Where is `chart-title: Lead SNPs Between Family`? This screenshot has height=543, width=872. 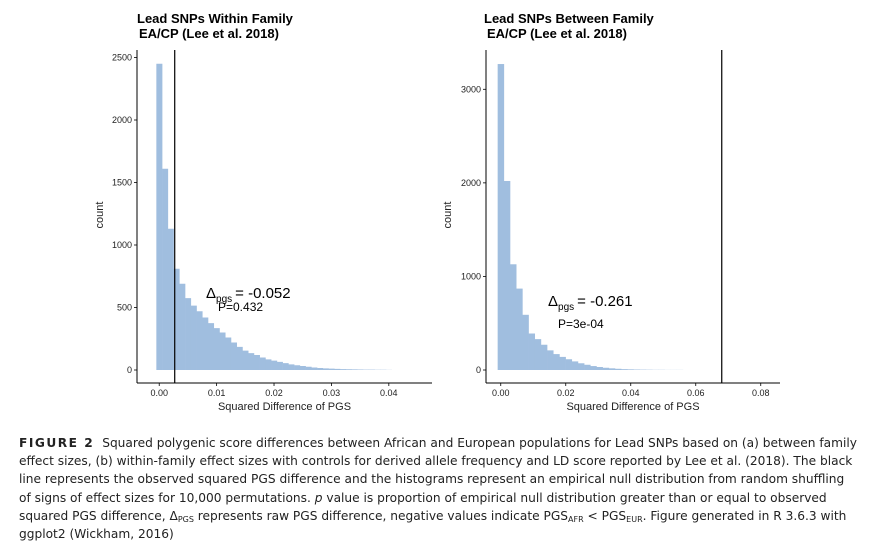
chart-title: Lead SNPs Between Family is located at coordinates (569, 18).